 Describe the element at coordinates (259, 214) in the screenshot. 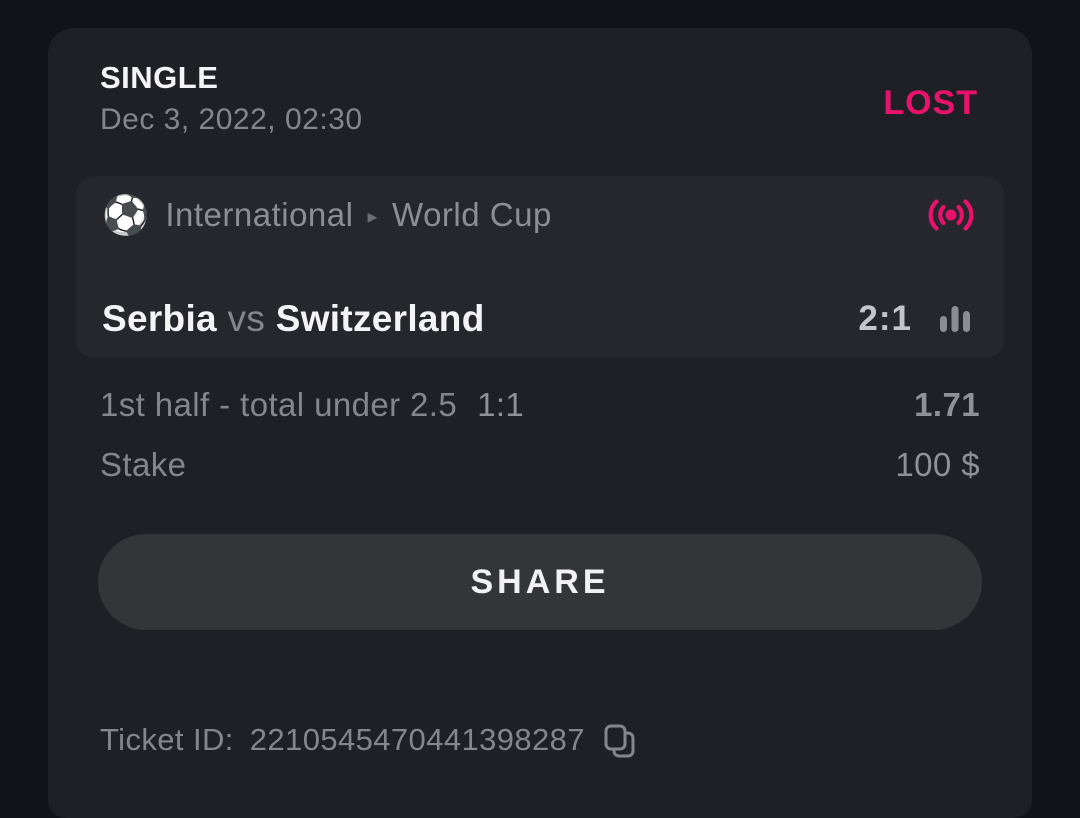

I see `breadcrumb-category: International` at that location.